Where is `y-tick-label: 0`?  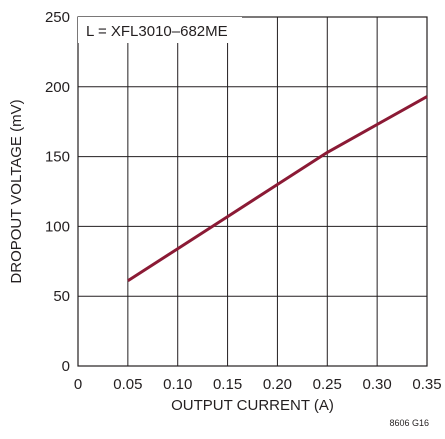 y-tick-label: 0 is located at coordinates (66, 366).